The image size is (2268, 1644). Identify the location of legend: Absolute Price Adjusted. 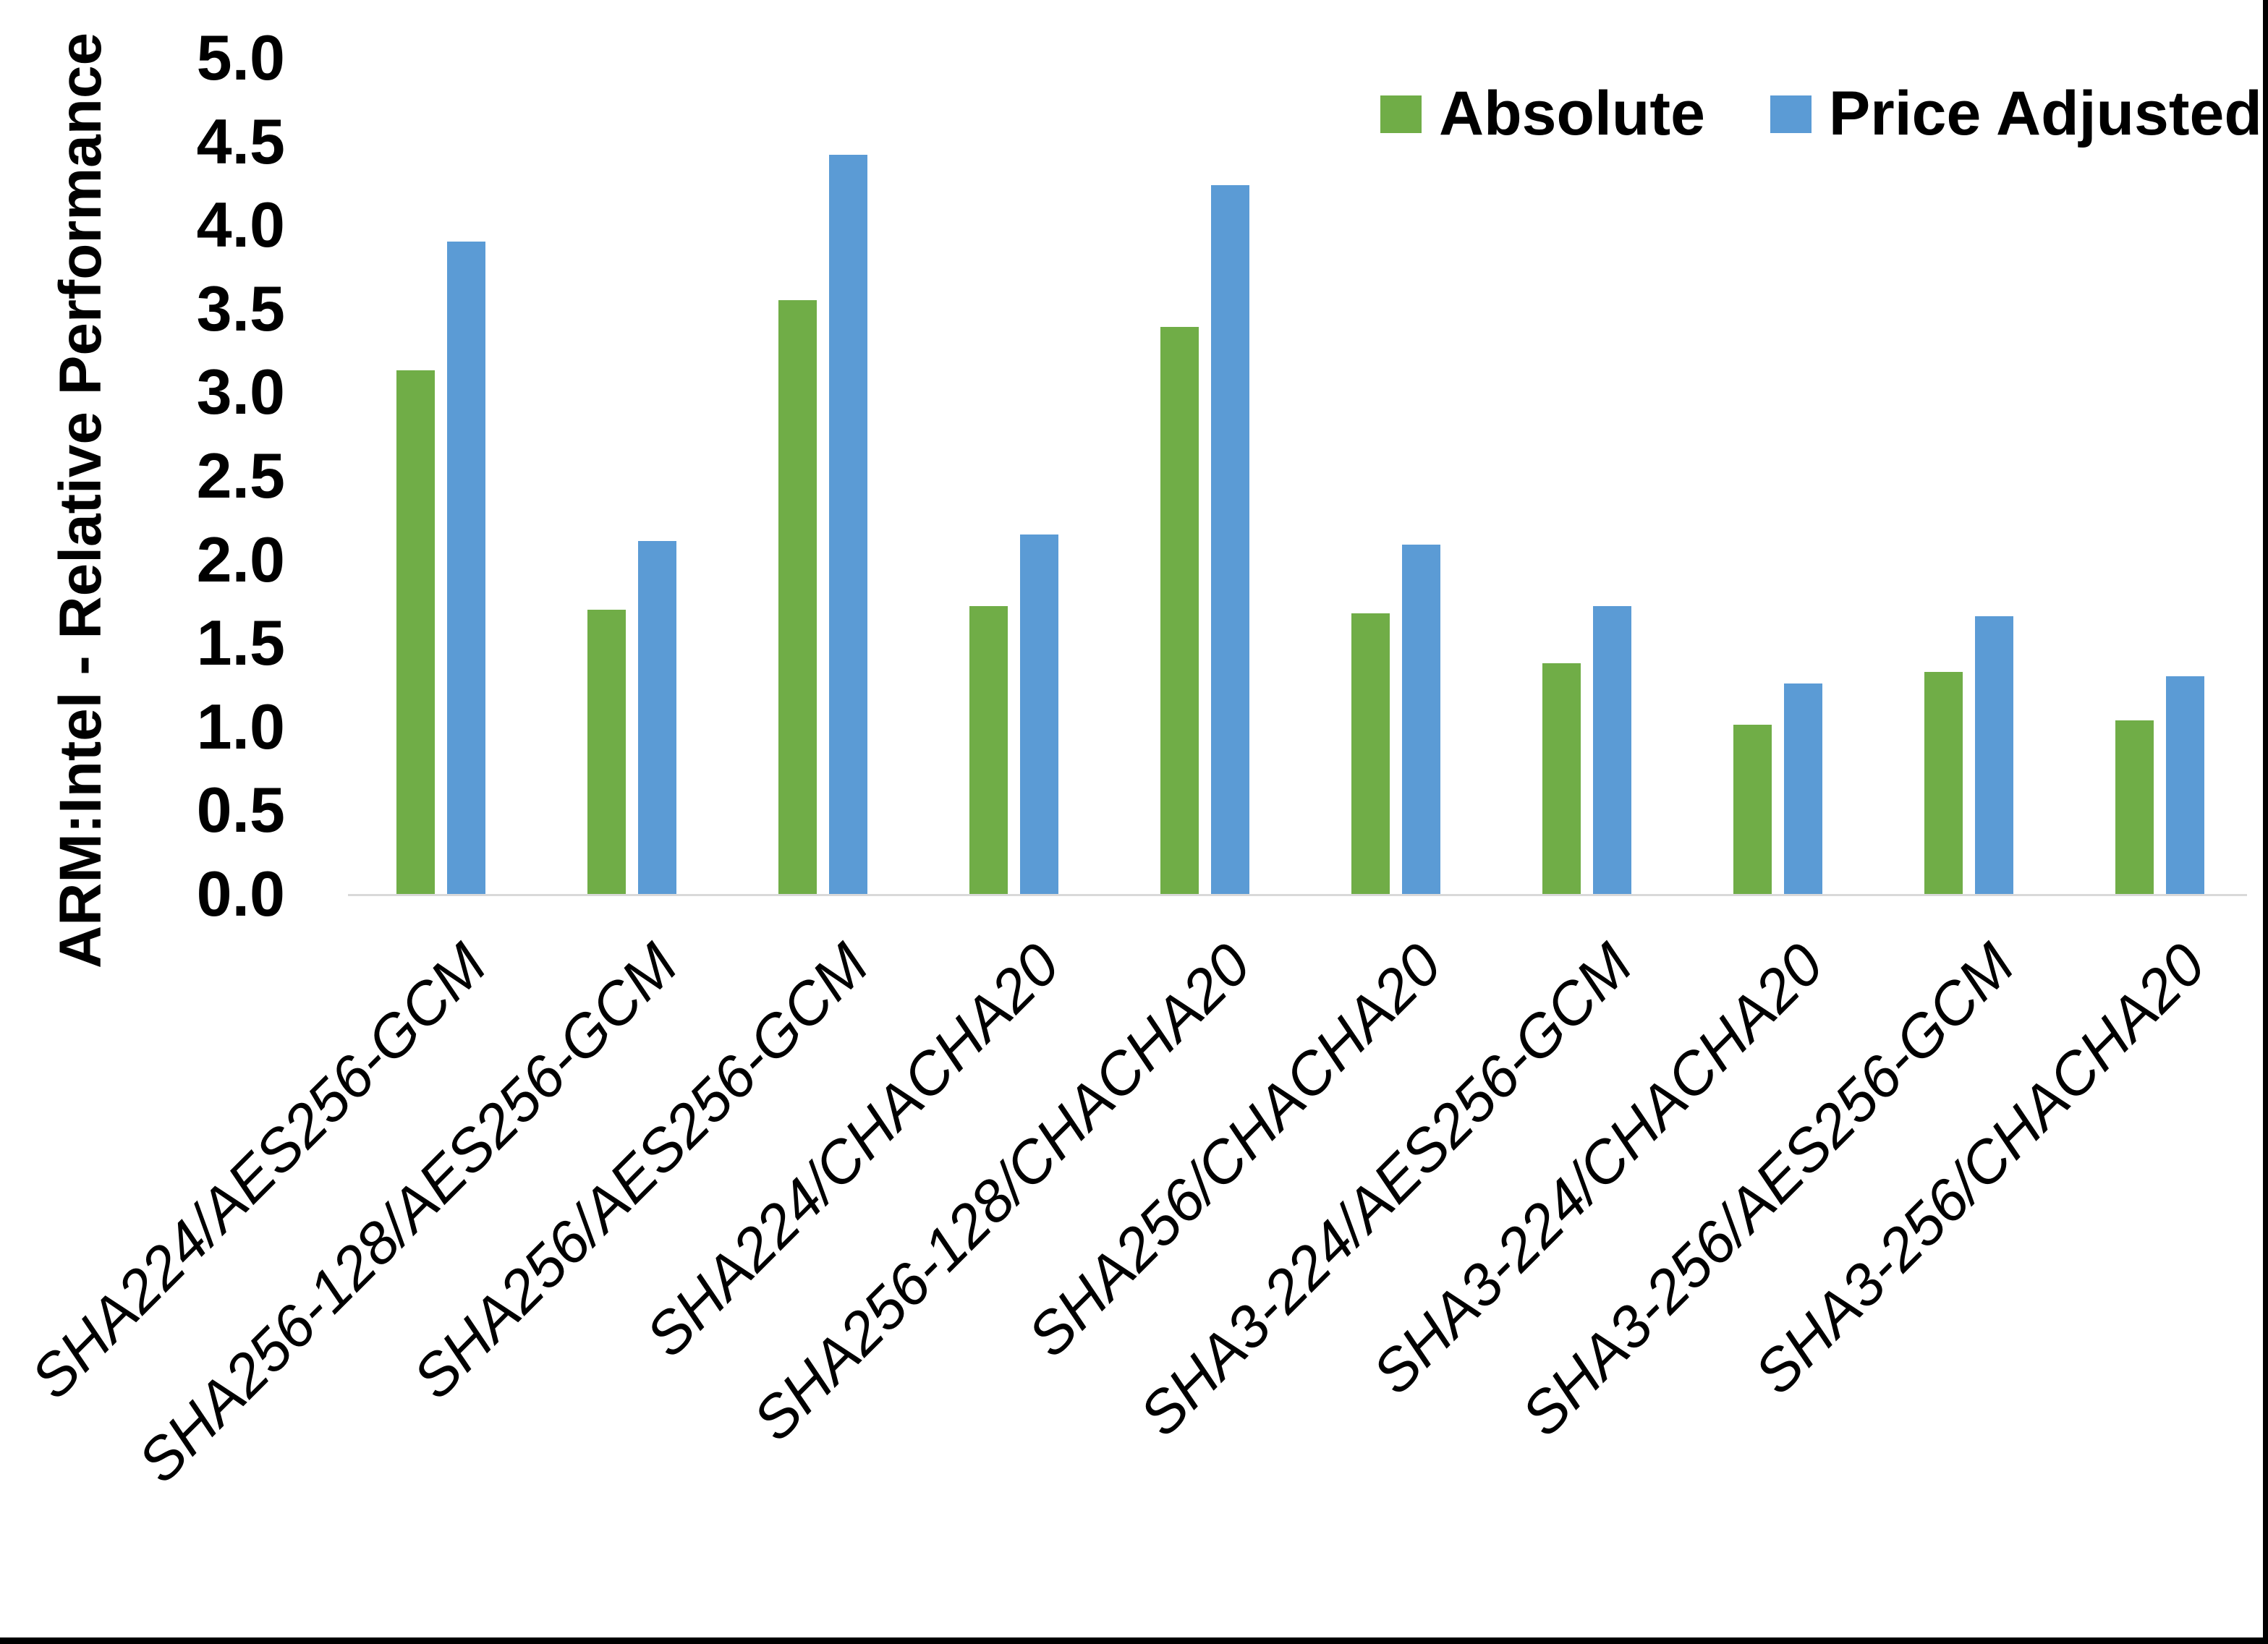
(1821, 114).